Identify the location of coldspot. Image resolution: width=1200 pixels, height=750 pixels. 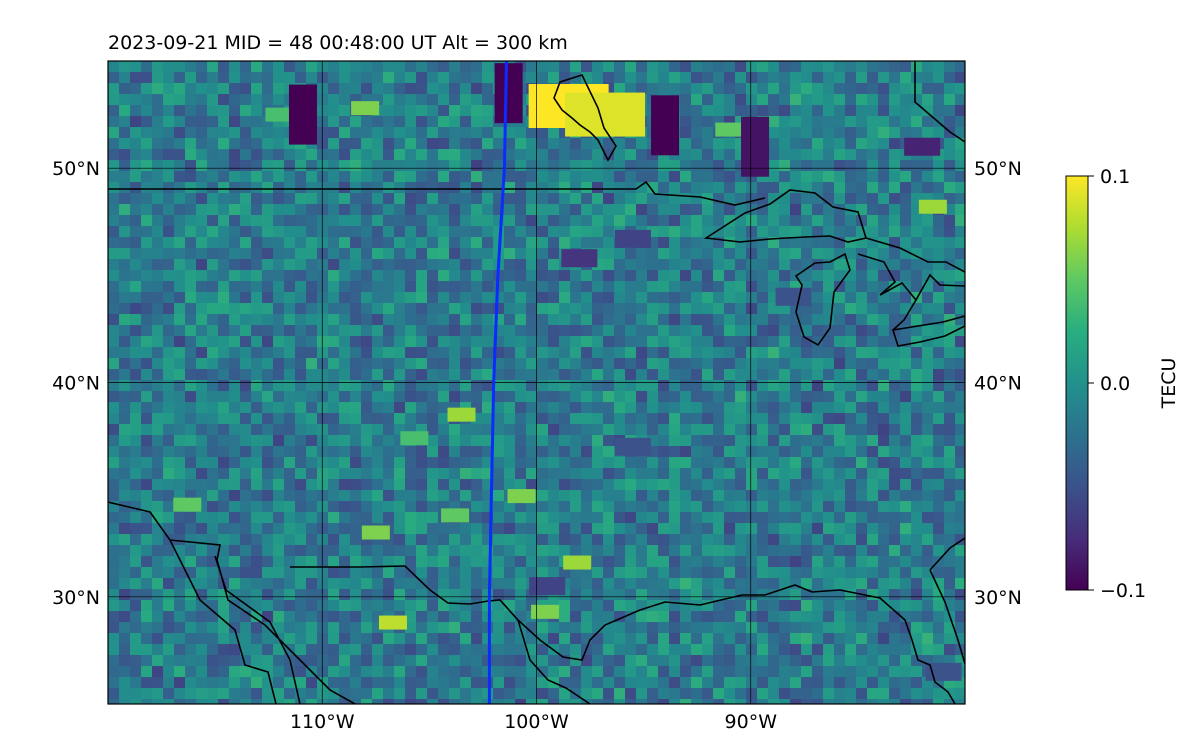
(922, 146).